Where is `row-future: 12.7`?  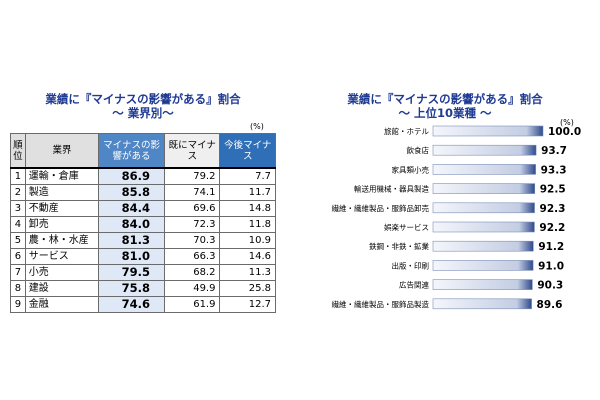 row-future: 12.7 is located at coordinates (247, 304).